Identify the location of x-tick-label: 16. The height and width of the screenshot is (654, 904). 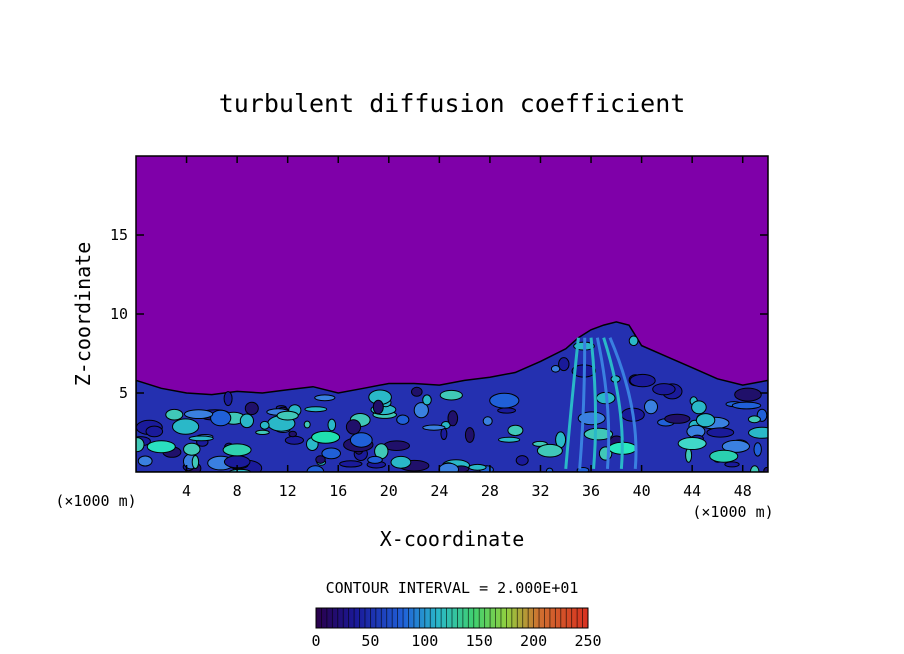
(338, 491).